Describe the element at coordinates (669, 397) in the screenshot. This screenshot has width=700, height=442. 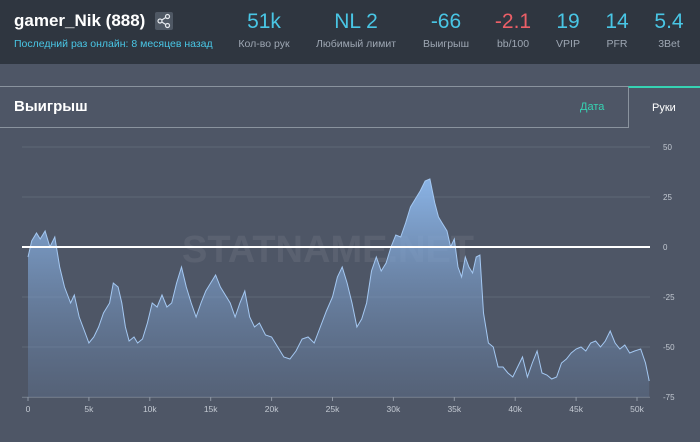
I see `y-tick-label: -75` at that location.